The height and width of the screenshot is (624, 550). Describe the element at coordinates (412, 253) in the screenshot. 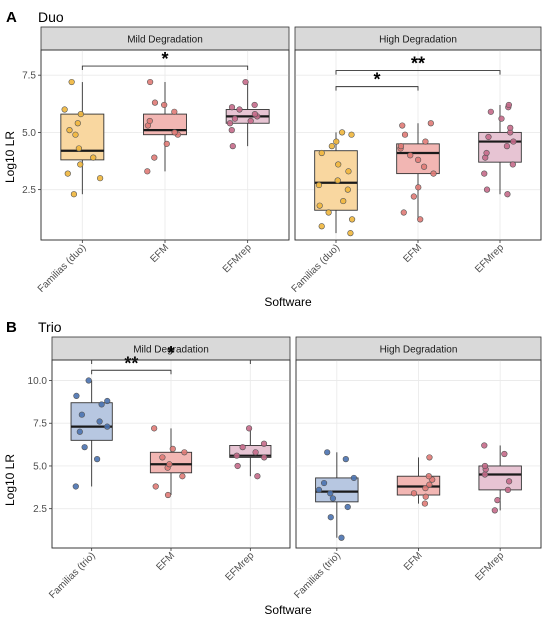

I see `x-tick-label: EFM` at that location.